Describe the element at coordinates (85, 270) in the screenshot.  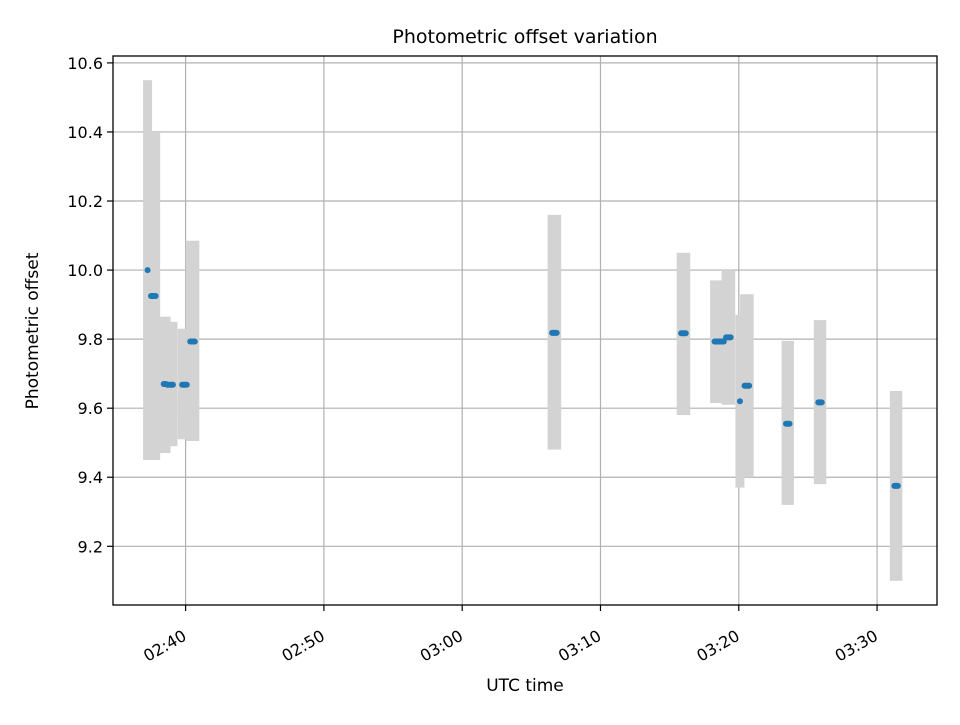
I see `y-tick-label: 10.0` at that location.